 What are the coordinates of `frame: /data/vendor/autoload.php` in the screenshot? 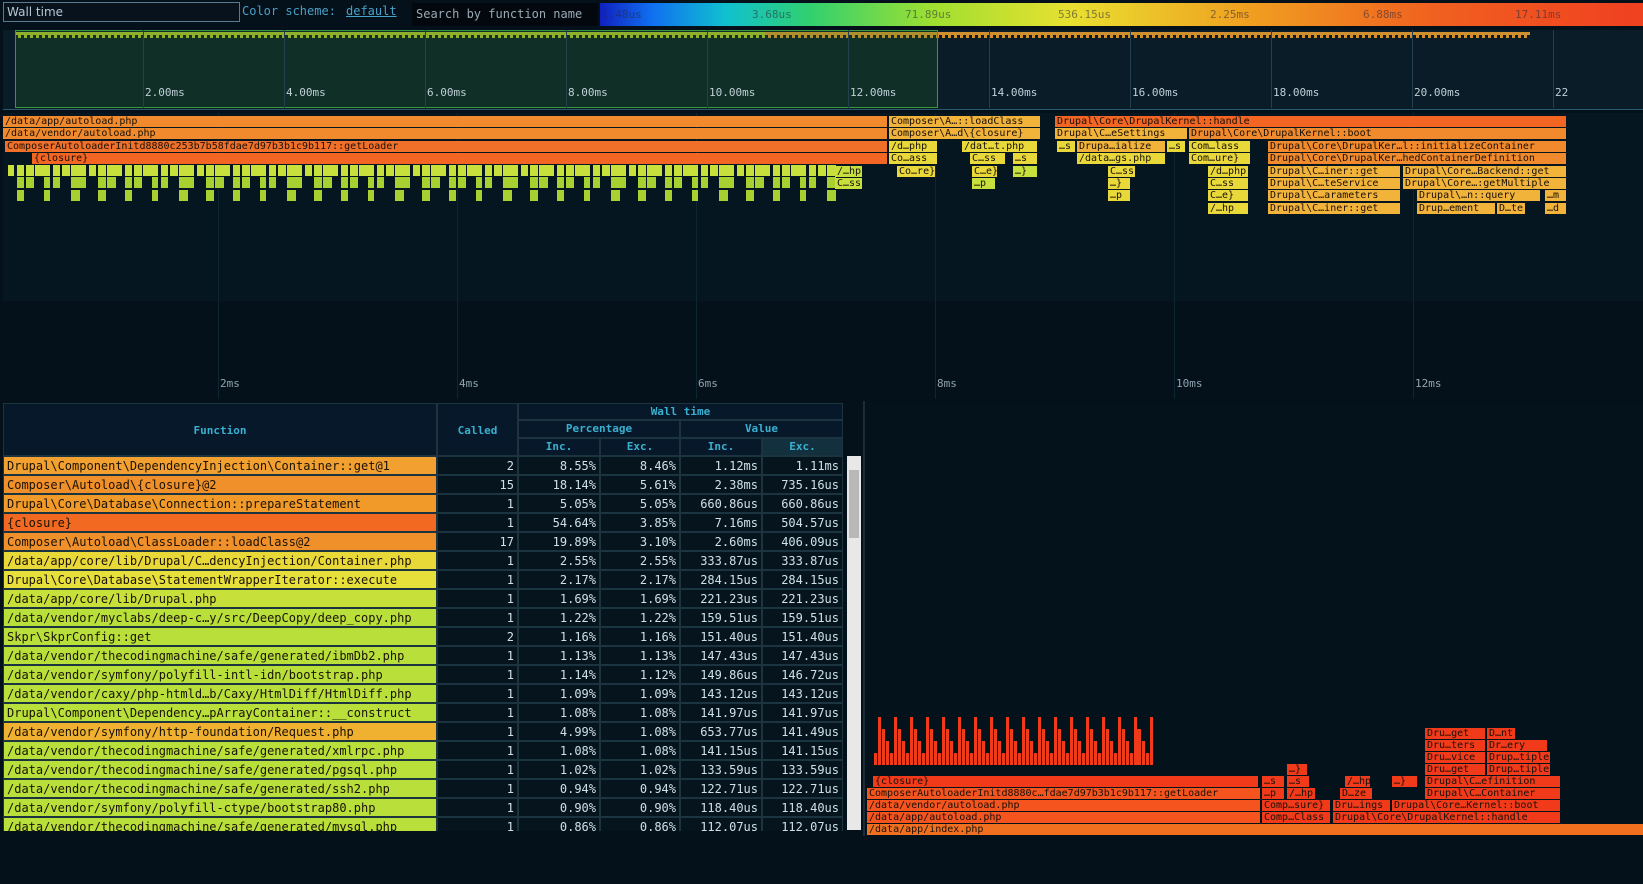 It's located at (1063, 805).